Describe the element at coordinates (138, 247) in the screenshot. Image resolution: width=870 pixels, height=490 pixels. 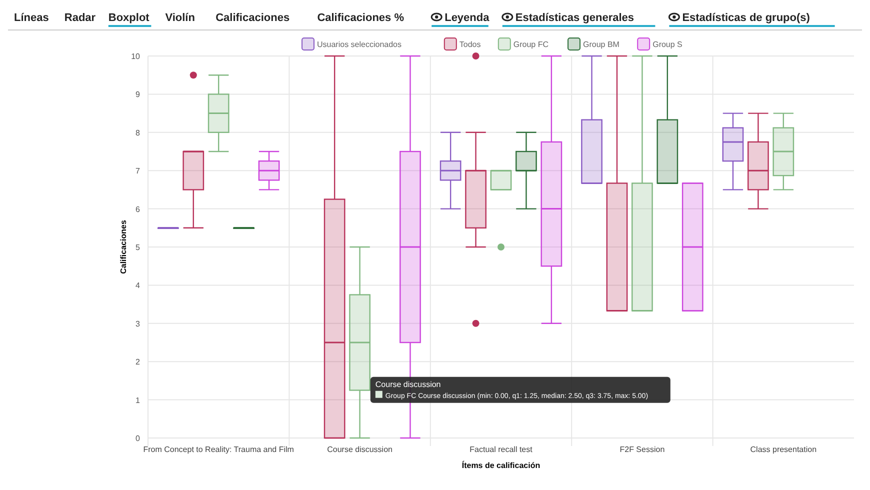
I see `y-tick-label: 5` at that location.